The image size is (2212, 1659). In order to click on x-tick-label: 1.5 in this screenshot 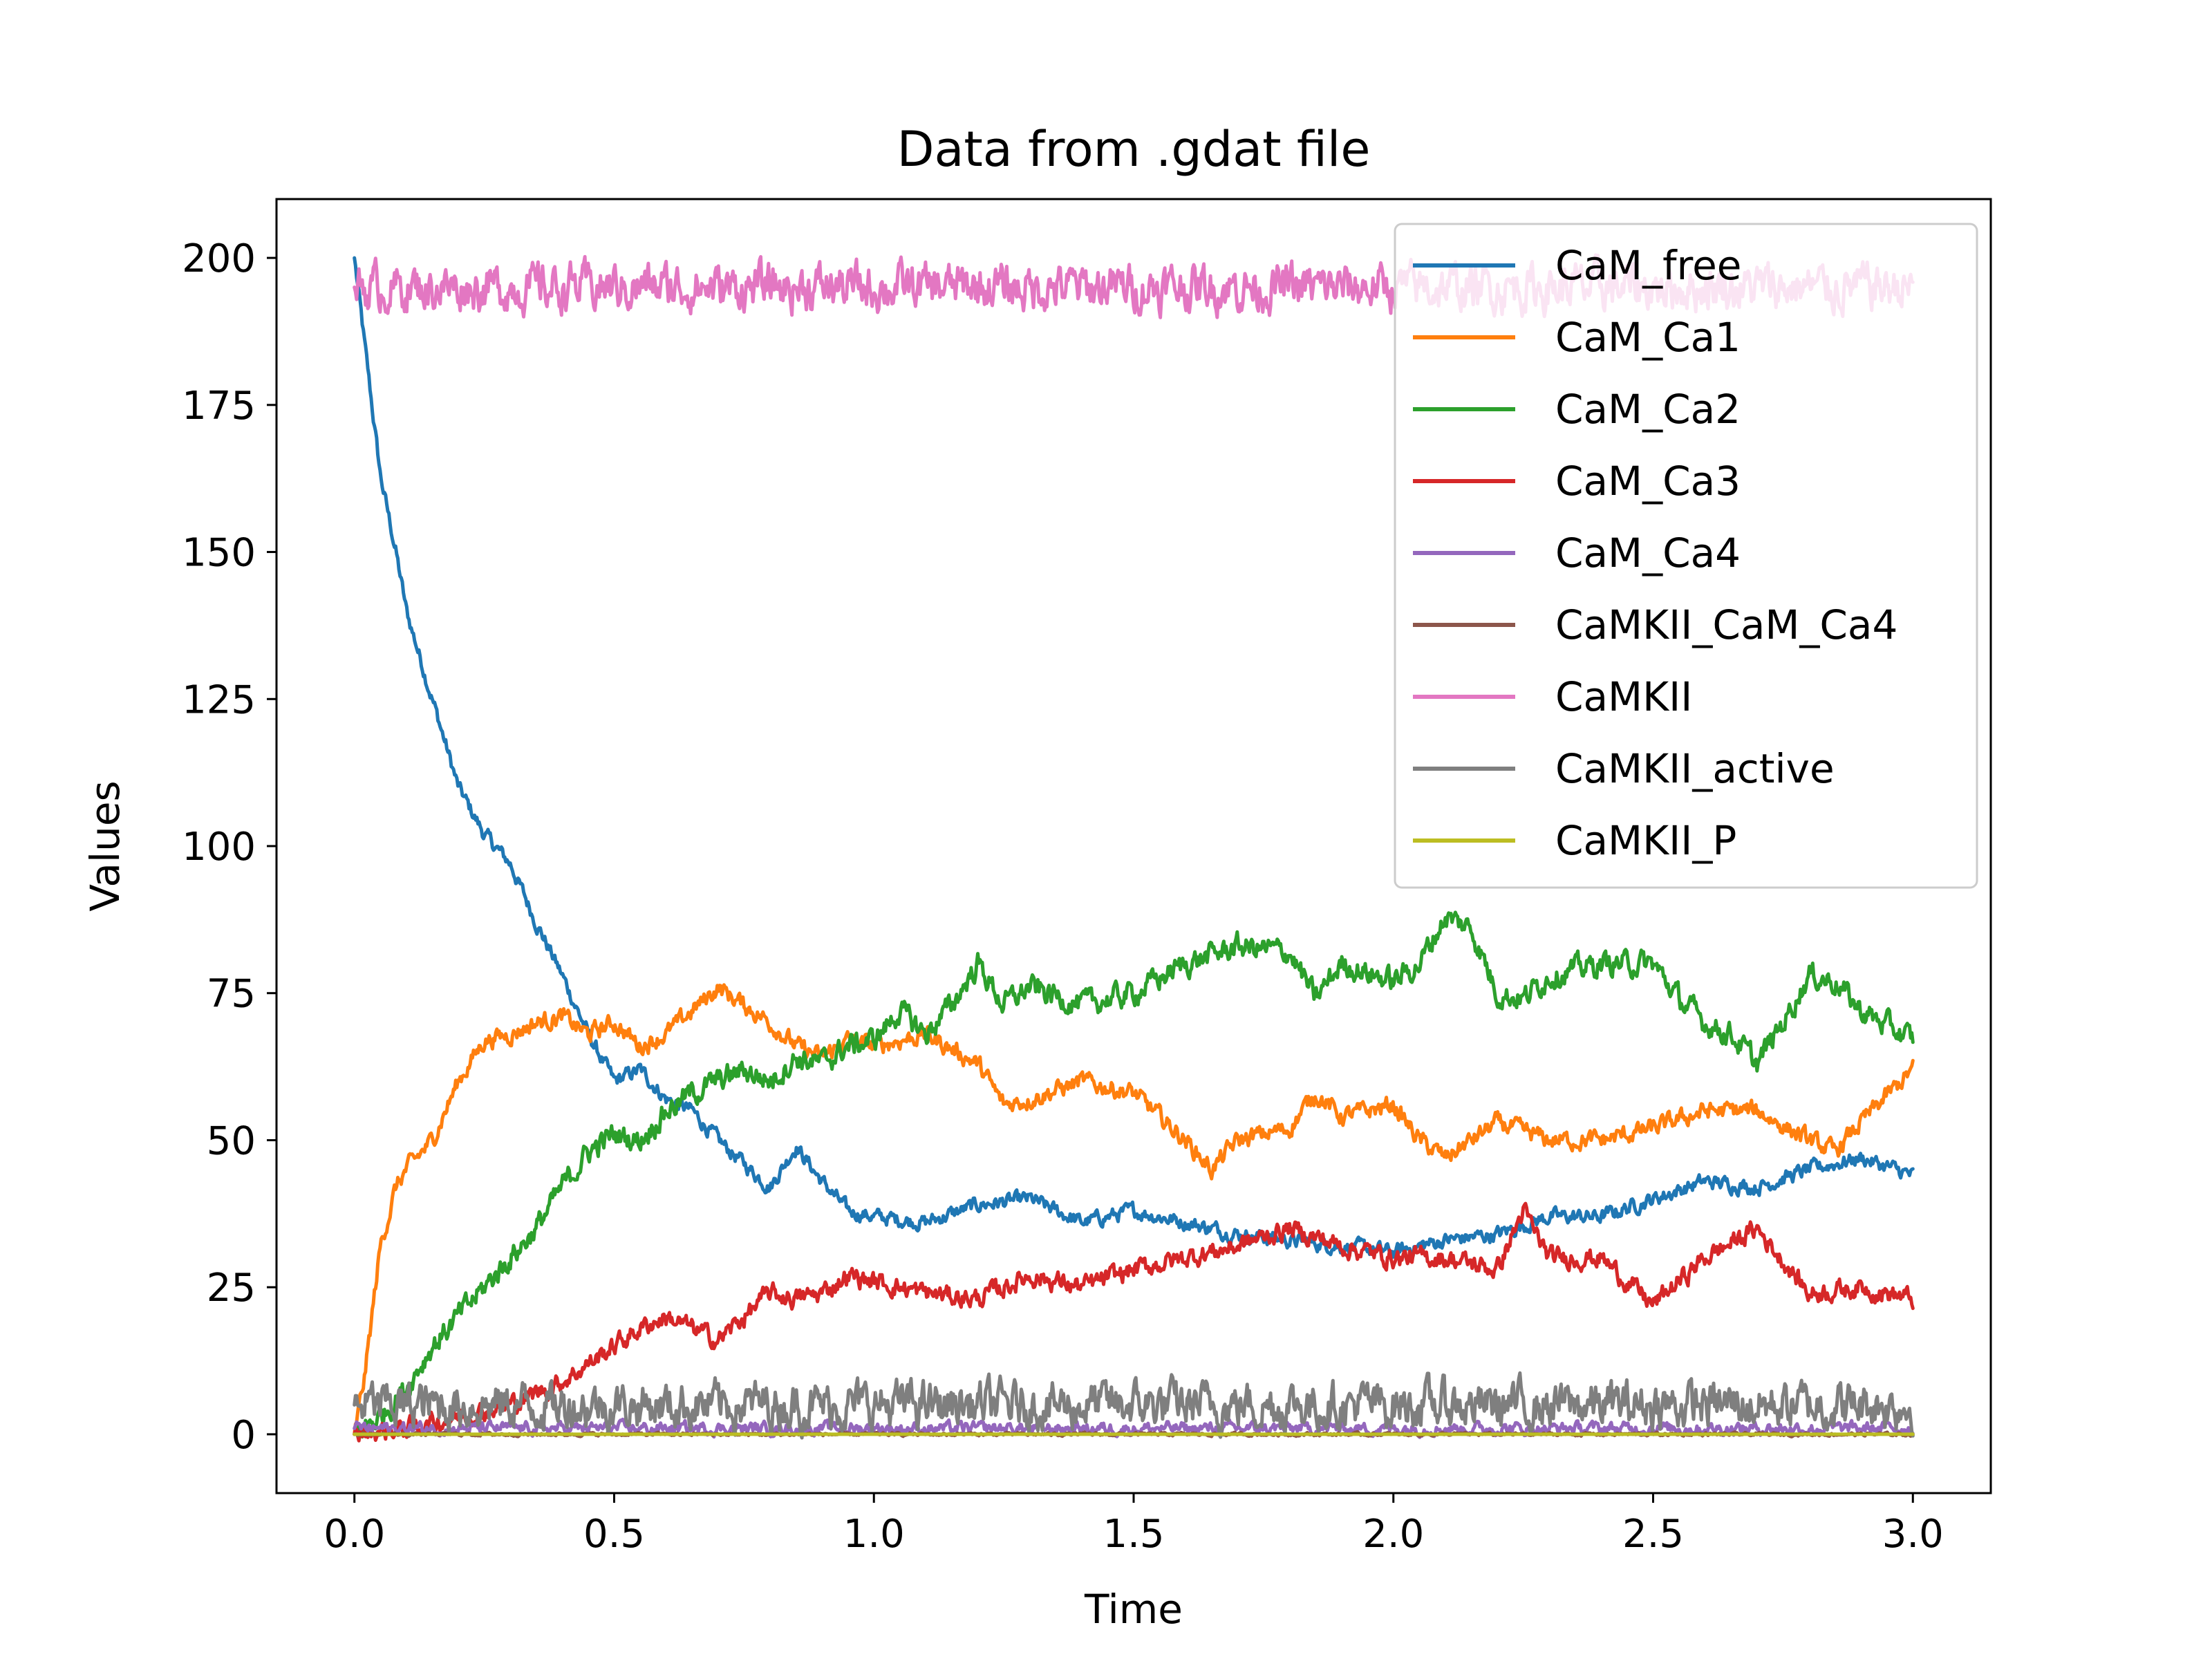, I will do `click(1133, 1535)`.